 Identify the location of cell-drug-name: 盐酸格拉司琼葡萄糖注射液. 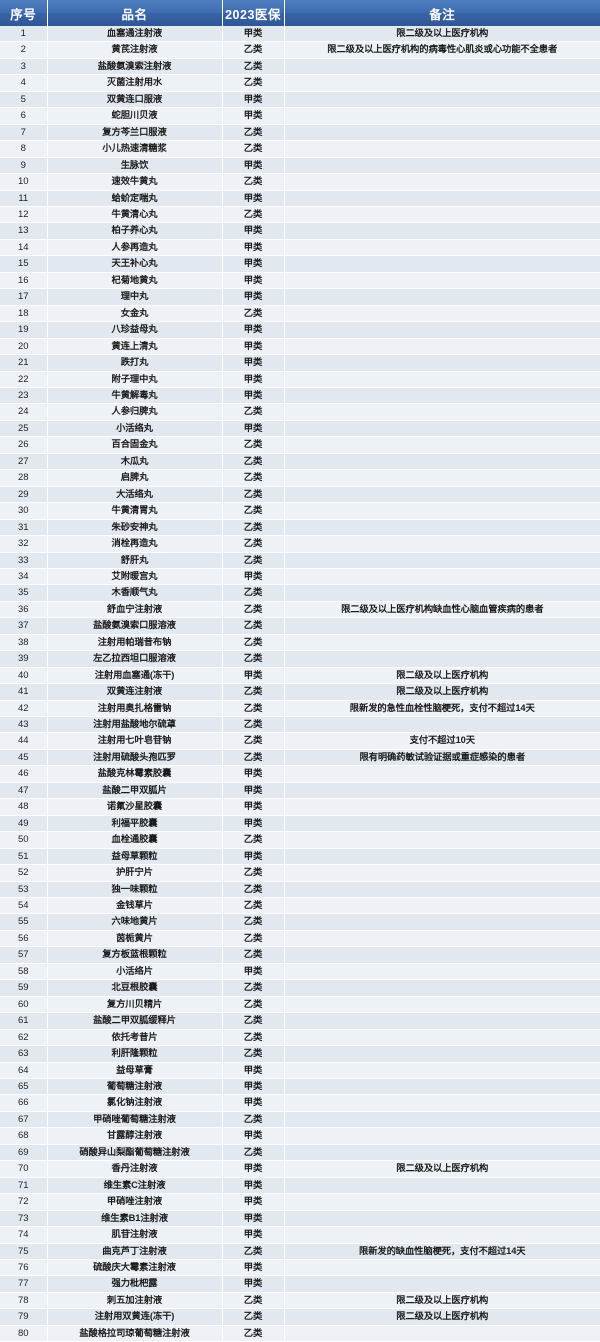
(135, 1333).